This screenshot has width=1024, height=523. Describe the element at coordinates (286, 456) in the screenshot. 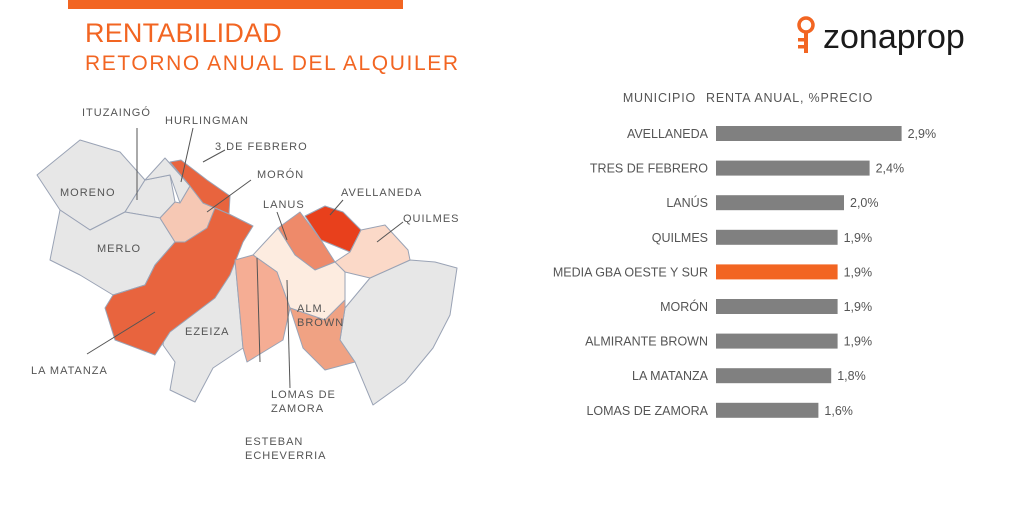

I see `label-esteban-line2: ECHEVERRIA` at that location.